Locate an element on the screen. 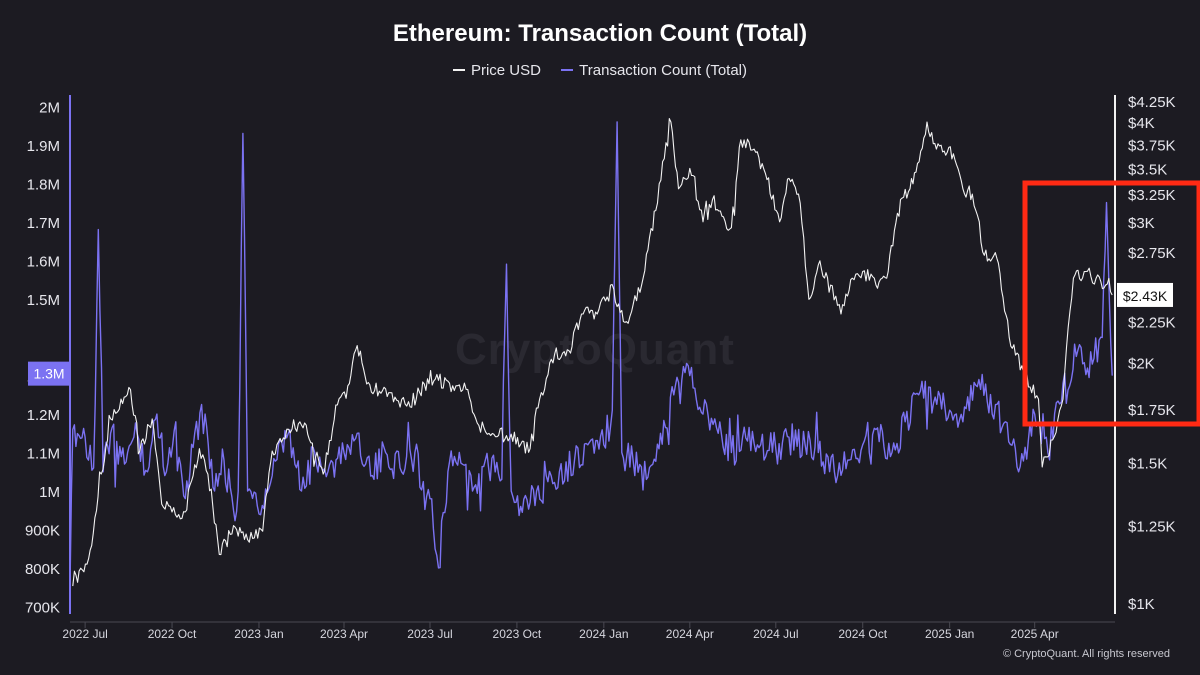  current-value-label-left: 1.3M is located at coordinates (48, 374).